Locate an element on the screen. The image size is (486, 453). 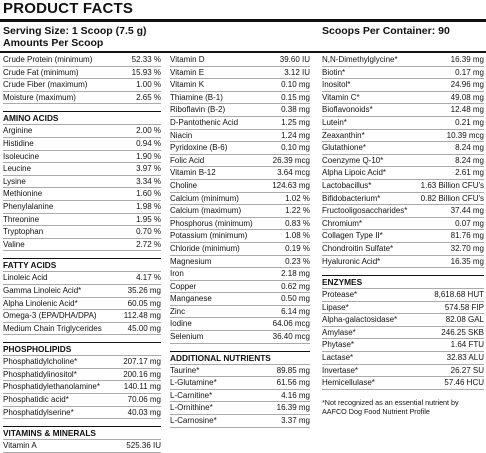
nutrient-amount: 0.83 % is located at coordinates (297, 223).